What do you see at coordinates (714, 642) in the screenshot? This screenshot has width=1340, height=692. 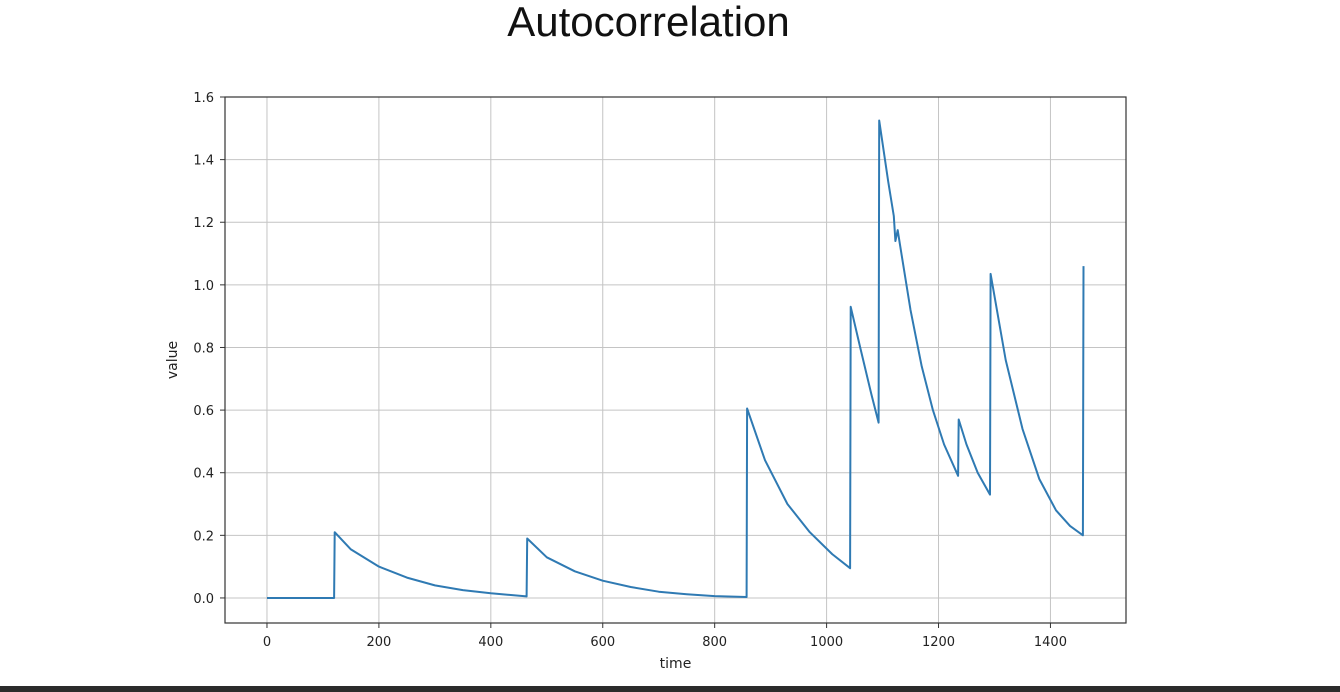 I see `x-tick-label: 800` at bounding box center [714, 642].